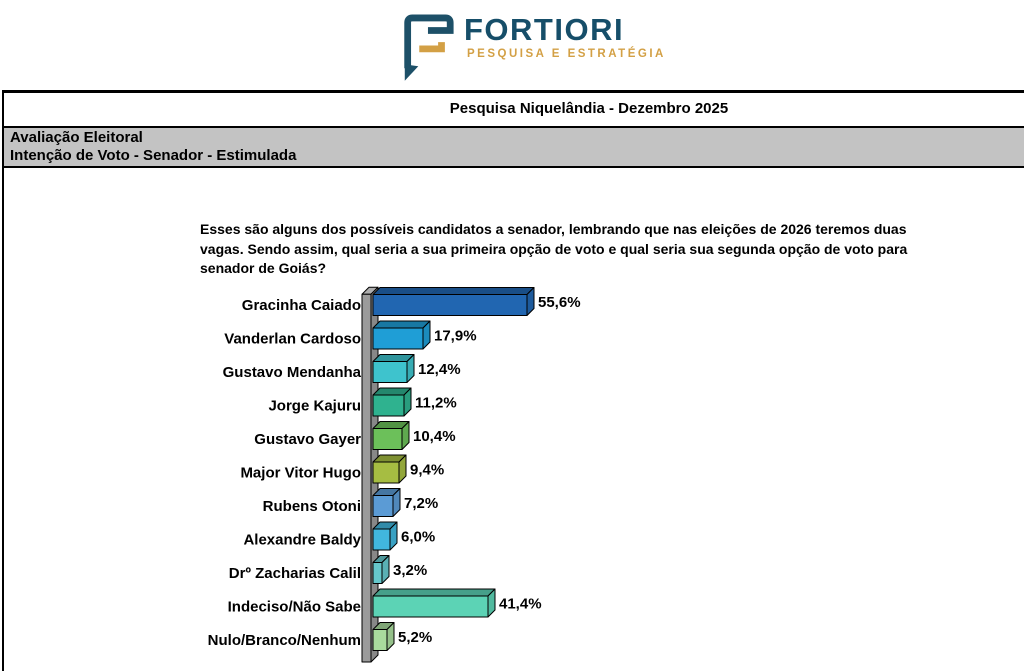 The height and width of the screenshot is (671, 1024). I want to click on value-label: 6,0%, so click(418, 537).